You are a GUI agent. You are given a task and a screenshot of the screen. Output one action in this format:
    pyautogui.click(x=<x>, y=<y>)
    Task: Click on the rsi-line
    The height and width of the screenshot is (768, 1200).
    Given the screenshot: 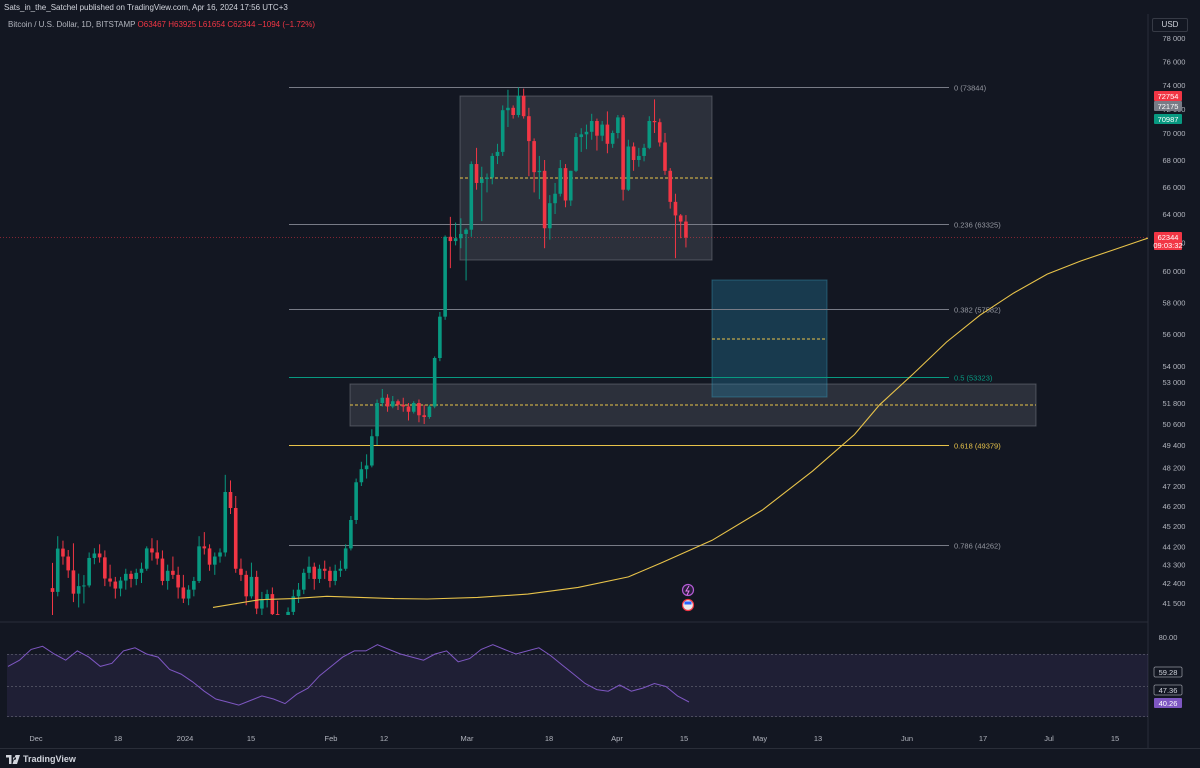 What is the action you would take?
    pyautogui.click(x=348, y=675)
    